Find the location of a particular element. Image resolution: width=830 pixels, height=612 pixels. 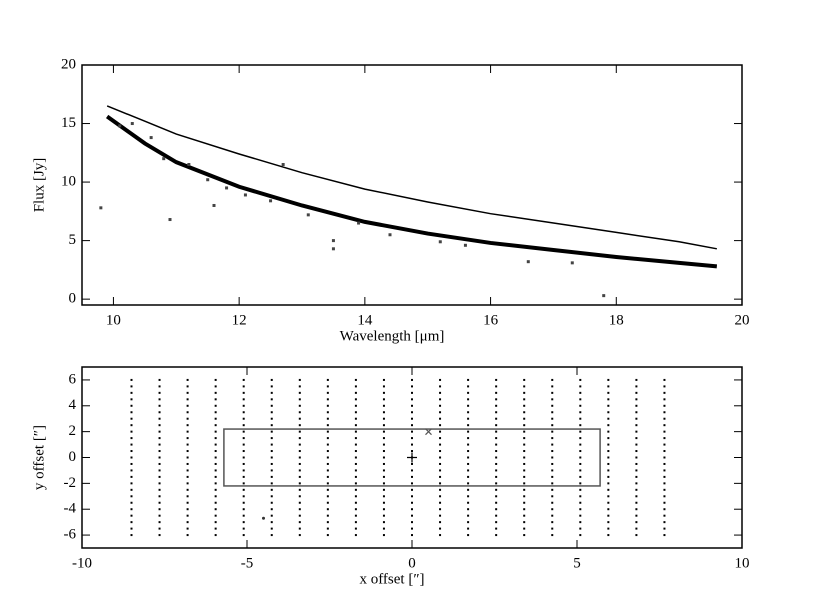

x-tick-label: 12 is located at coordinates (239, 320).